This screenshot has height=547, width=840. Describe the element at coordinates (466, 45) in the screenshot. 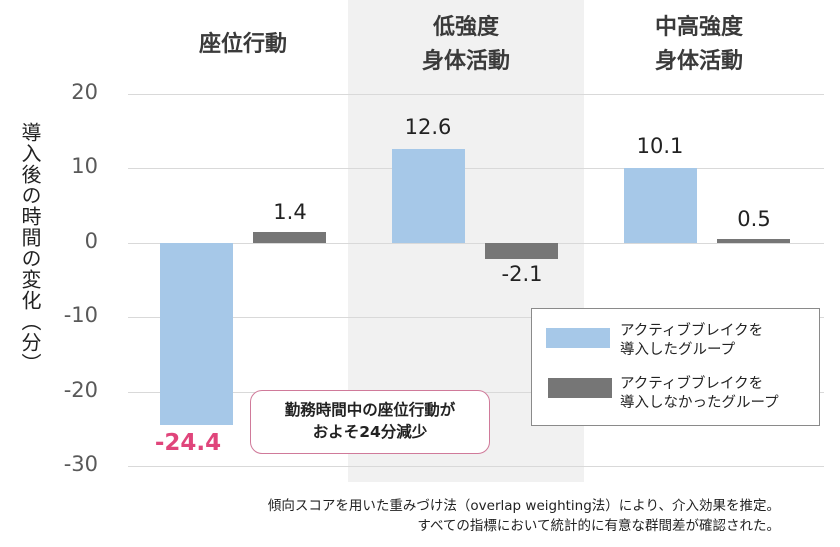

I see `category-light-activity: 低強度 身体活動` at that location.